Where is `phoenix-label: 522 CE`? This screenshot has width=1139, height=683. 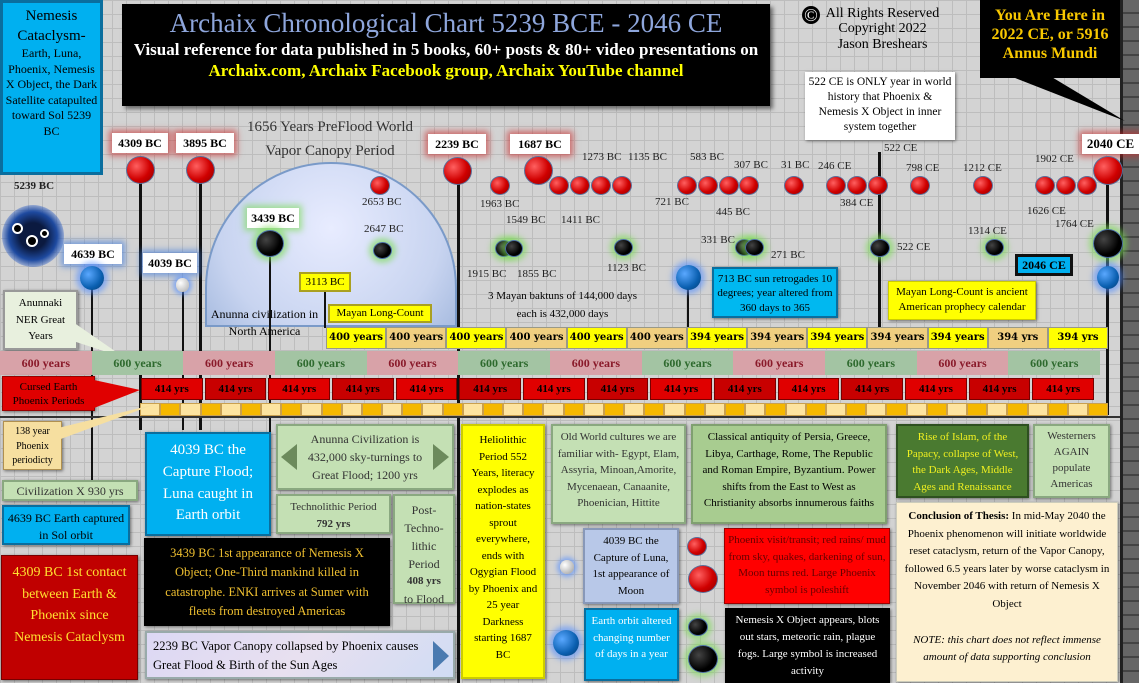 phoenix-label: 522 CE is located at coordinates (901, 148).